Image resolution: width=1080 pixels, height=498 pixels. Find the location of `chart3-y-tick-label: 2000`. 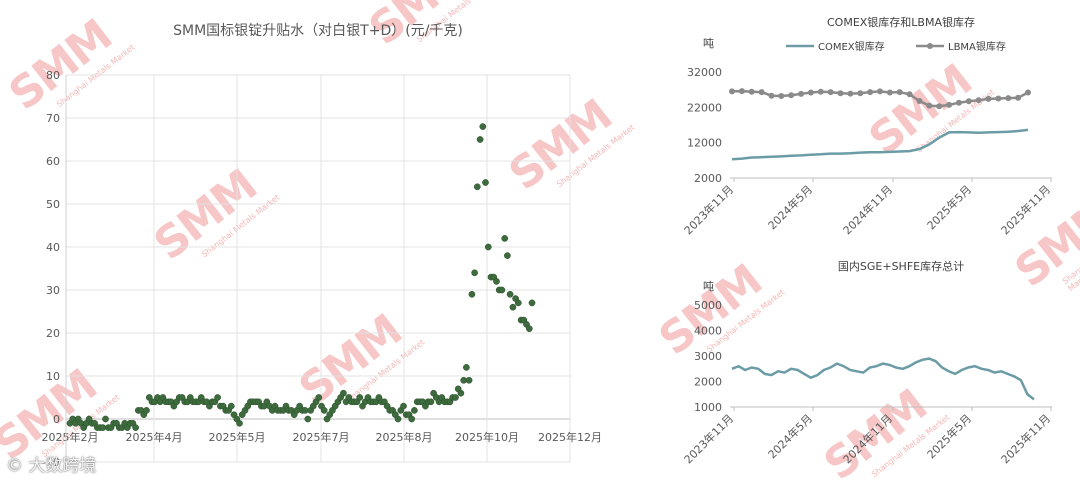

chart3-y-tick-label: 2000 is located at coordinates (708, 382).